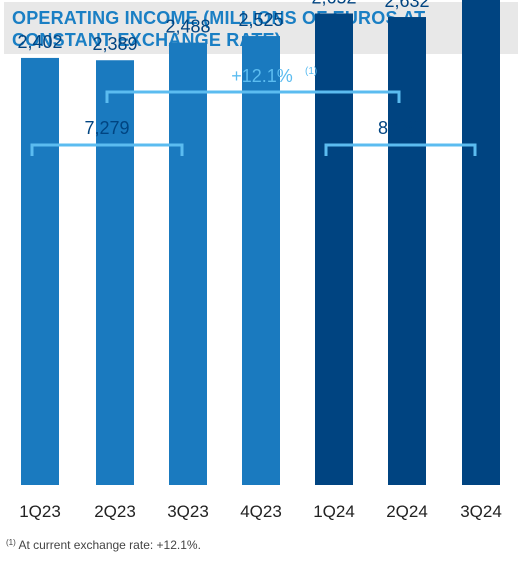  Describe the element at coordinates (40, 511) in the screenshot. I see `category-label-1q23: 1Q23` at that location.